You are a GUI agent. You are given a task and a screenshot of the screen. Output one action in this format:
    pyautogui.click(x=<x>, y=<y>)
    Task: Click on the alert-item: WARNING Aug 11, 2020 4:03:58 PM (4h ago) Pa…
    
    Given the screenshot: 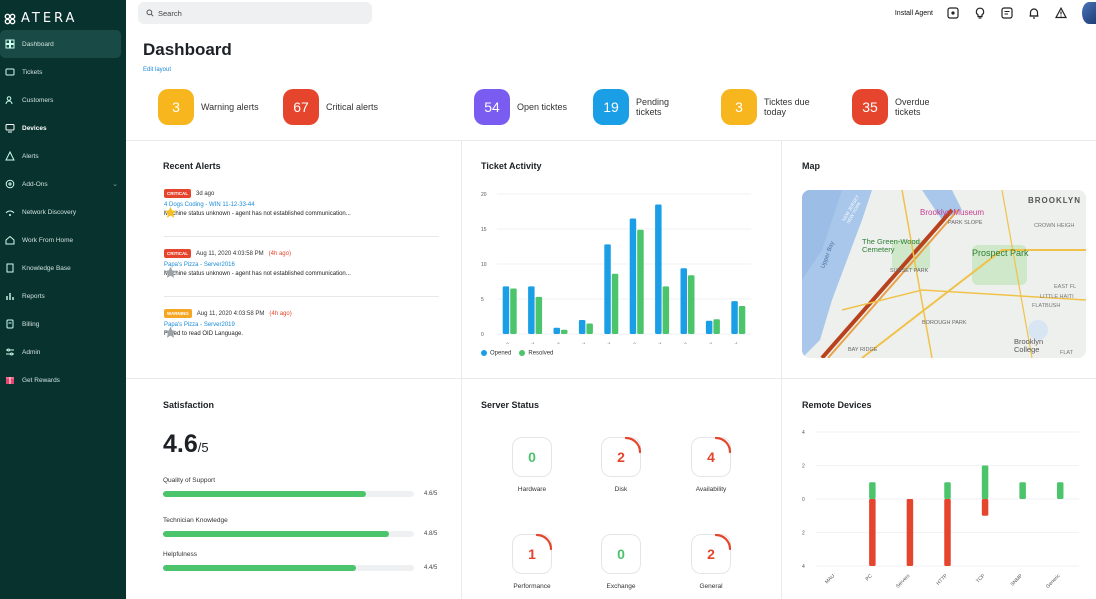 What is the action you would take?
    pyautogui.click(x=301, y=323)
    